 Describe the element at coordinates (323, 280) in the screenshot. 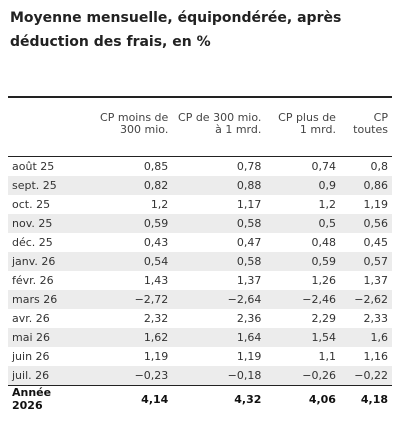

I see `value-cell: 1,26` at that location.